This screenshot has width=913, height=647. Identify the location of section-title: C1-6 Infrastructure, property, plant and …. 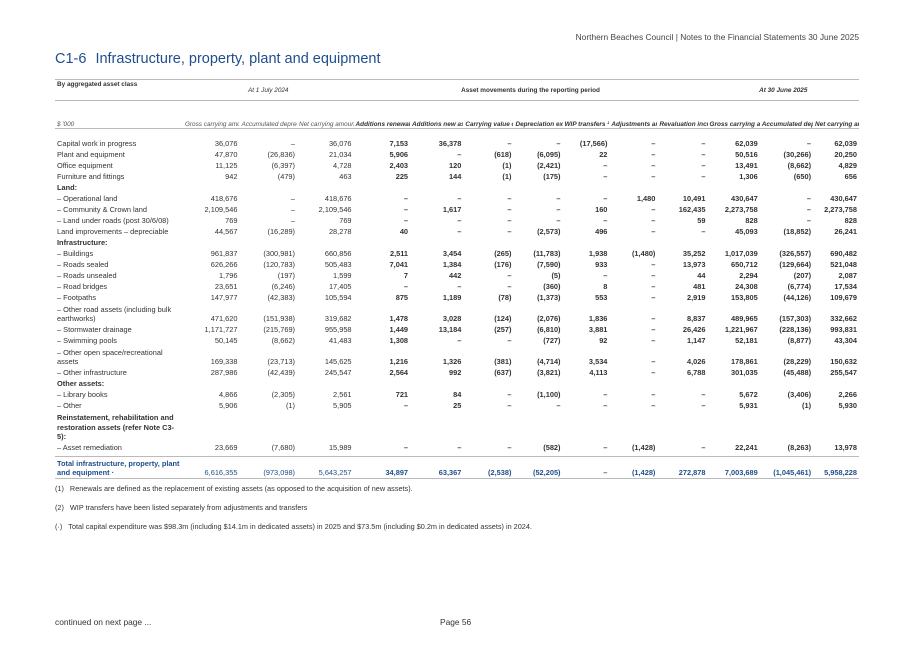
(218, 59).